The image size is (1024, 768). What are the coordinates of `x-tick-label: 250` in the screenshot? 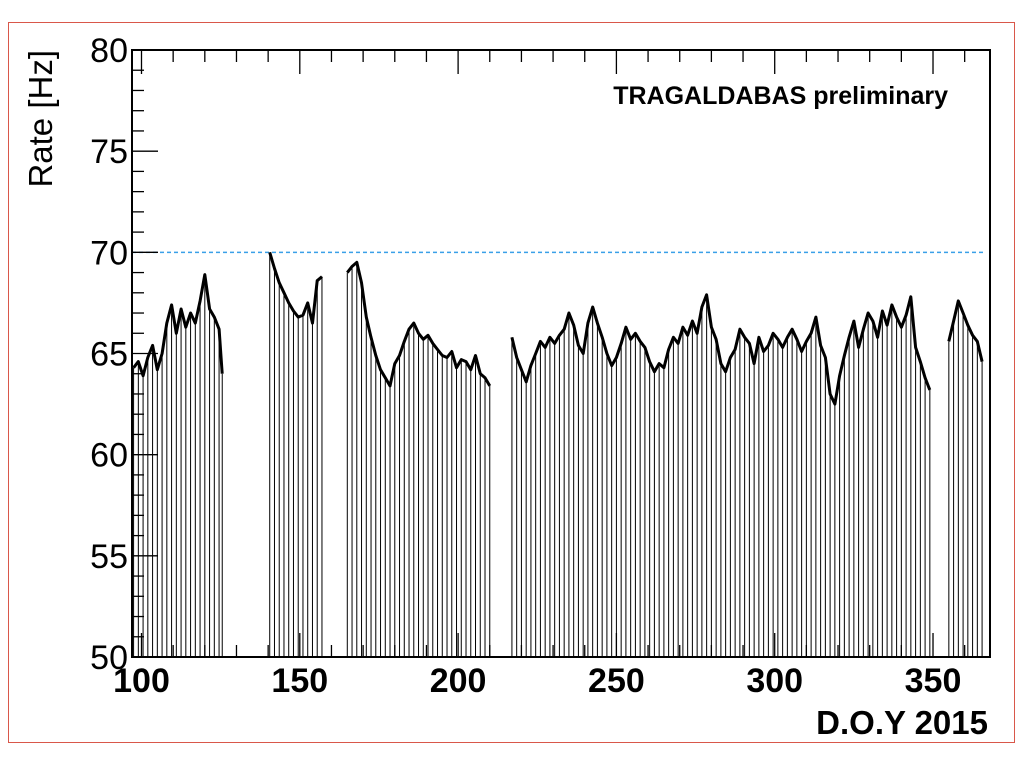 It's located at (616, 681).